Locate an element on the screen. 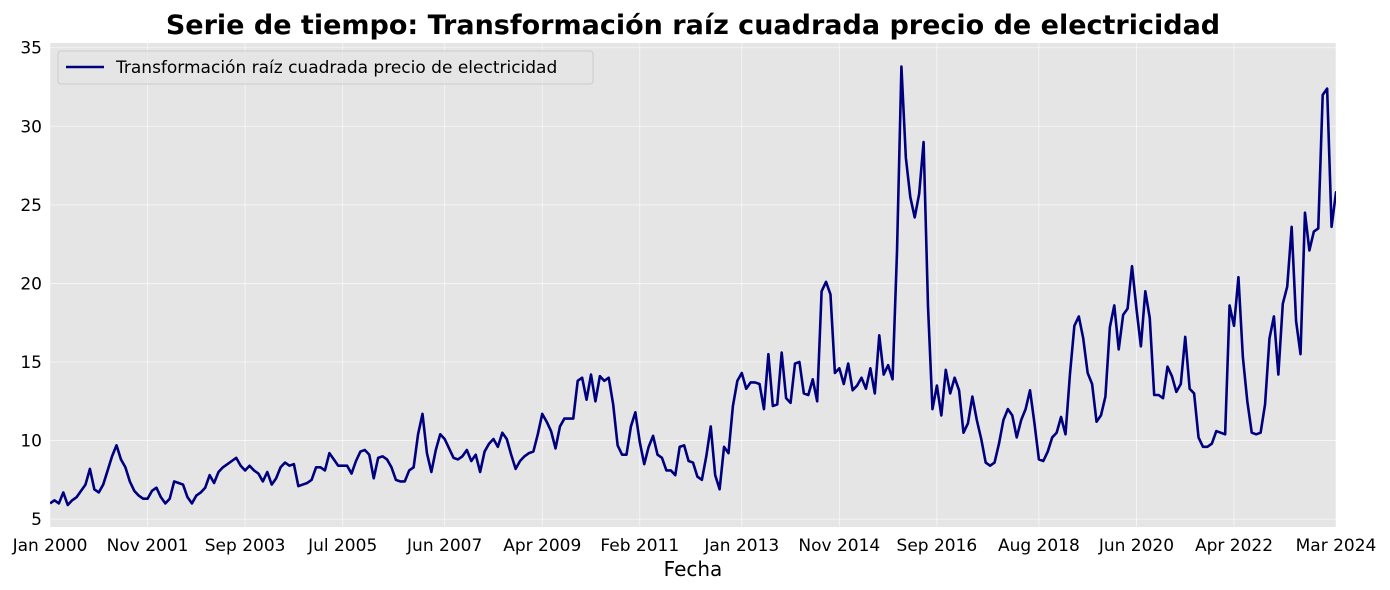  y-tick-label: 5 is located at coordinates (36, 520).